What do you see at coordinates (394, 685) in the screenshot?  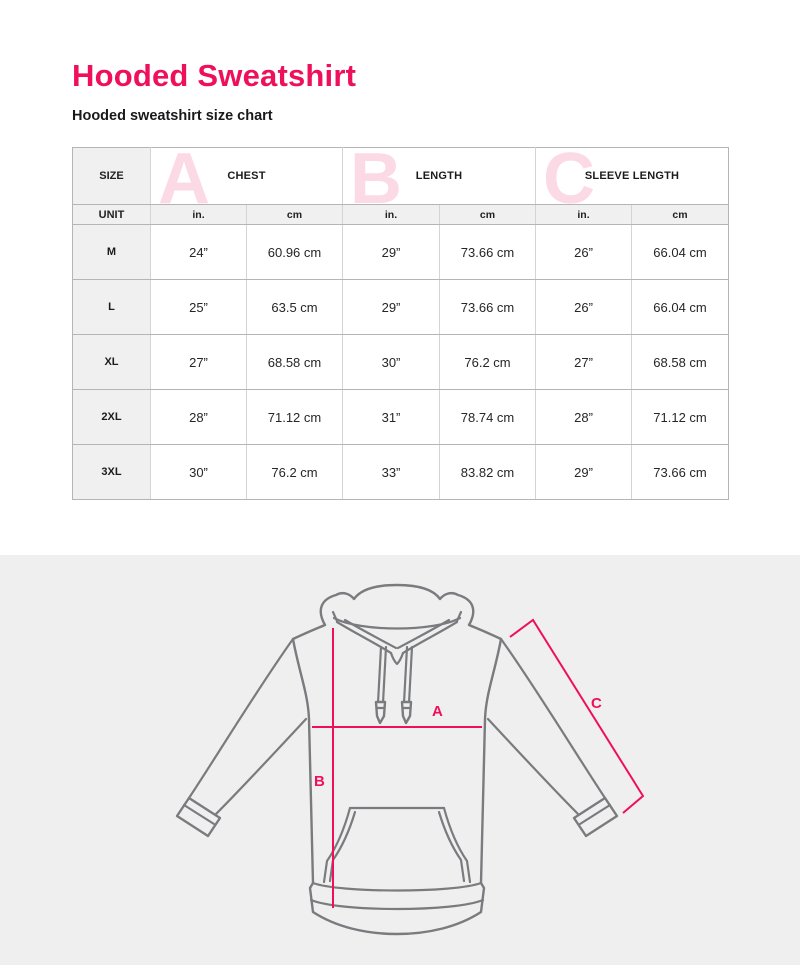 I see `drawstrings` at bounding box center [394, 685].